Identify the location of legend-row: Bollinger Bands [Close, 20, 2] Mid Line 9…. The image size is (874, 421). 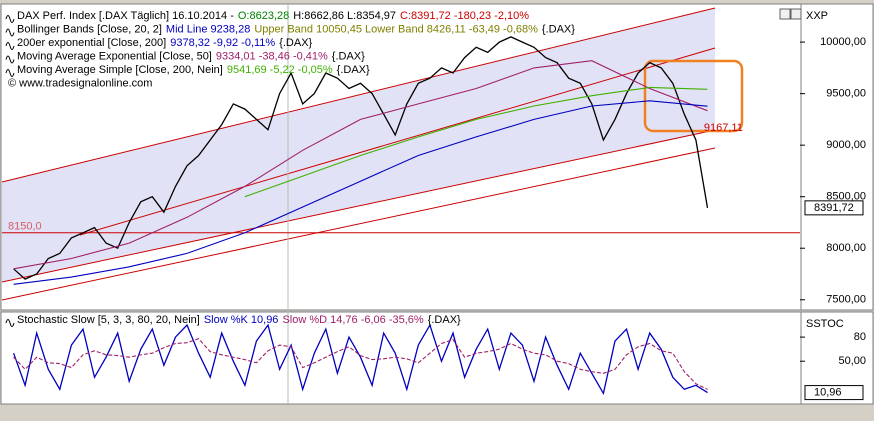
(296, 29).